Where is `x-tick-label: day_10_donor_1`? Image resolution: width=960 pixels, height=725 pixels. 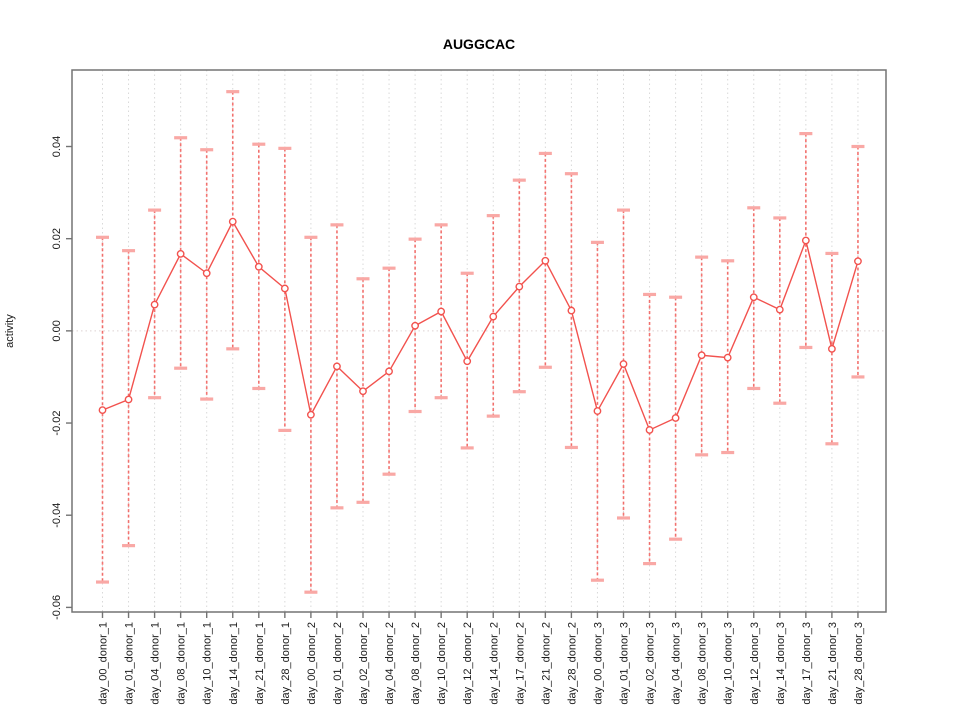
x-tick-label: day_10_donor_1 is located at coordinates (208, 663).